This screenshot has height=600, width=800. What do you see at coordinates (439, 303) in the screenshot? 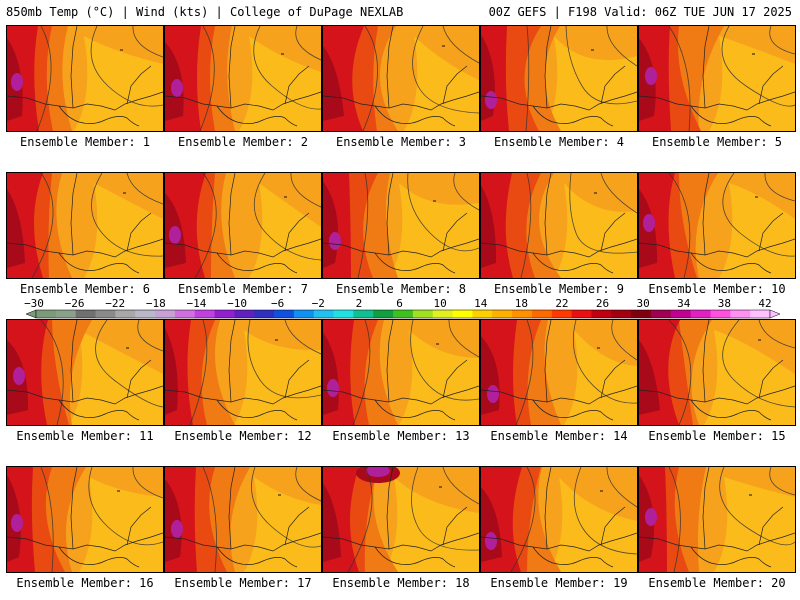
I see `colorbar-tick-label: 10` at bounding box center [439, 303].